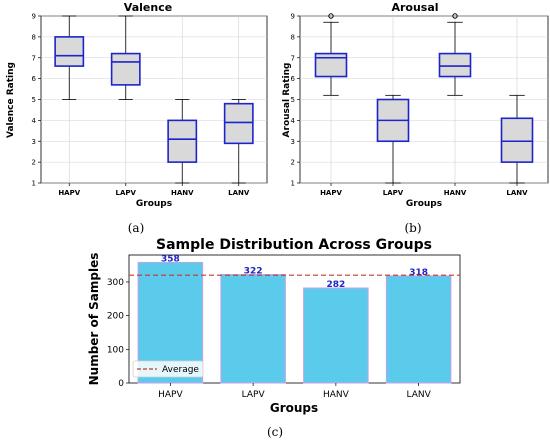  What do you see at coordinates (115, 317) in the screenshot?
I see `y-tick-label: 200` at bounding box center [115, 317].